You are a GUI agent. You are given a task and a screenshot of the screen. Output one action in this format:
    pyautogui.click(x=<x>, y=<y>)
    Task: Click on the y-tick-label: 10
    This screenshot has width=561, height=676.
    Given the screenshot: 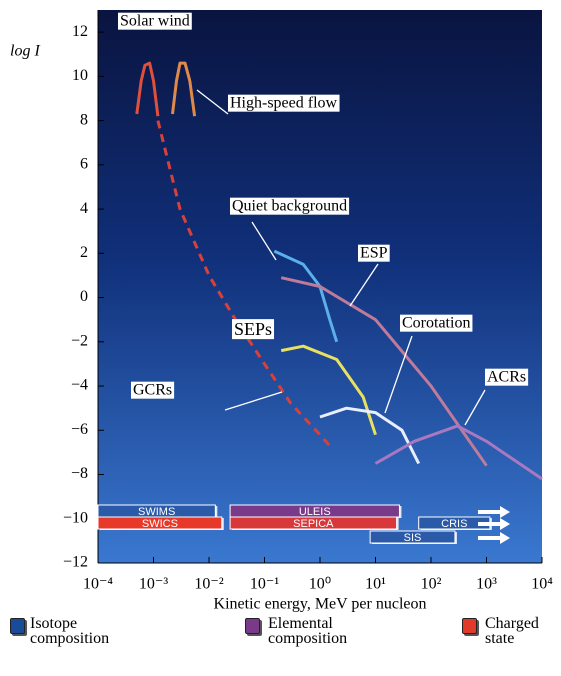 What is the action you would take?
    pyautogui.click(x=80, y=75)
    